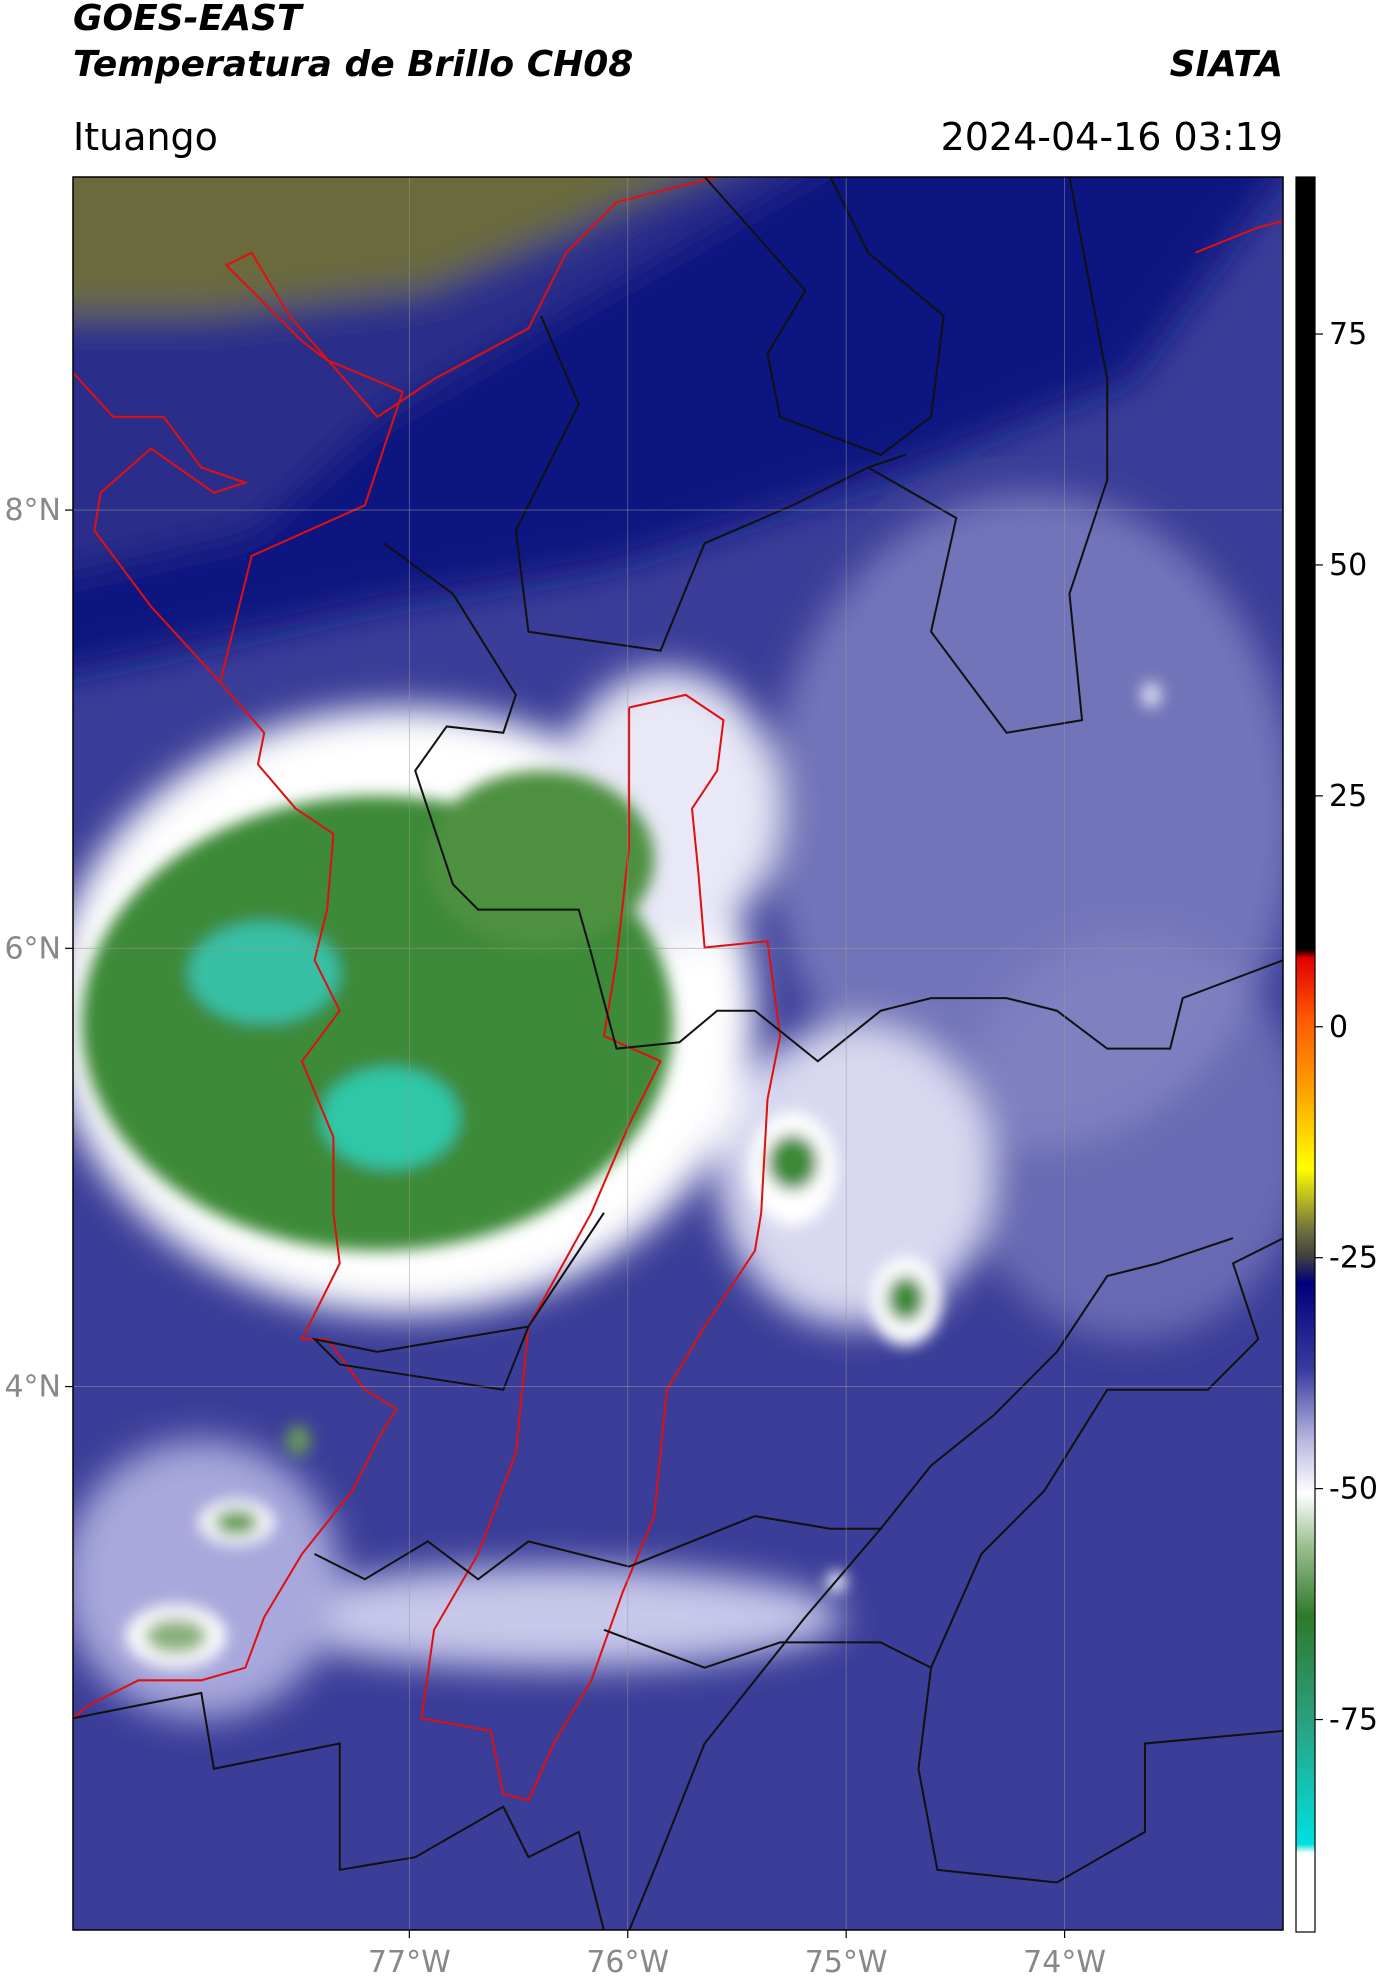  What do you see at coordinates (32, 510) in the screenshot?
I see `lat-tick-label: 8°N` at bounding box center [32, 510].